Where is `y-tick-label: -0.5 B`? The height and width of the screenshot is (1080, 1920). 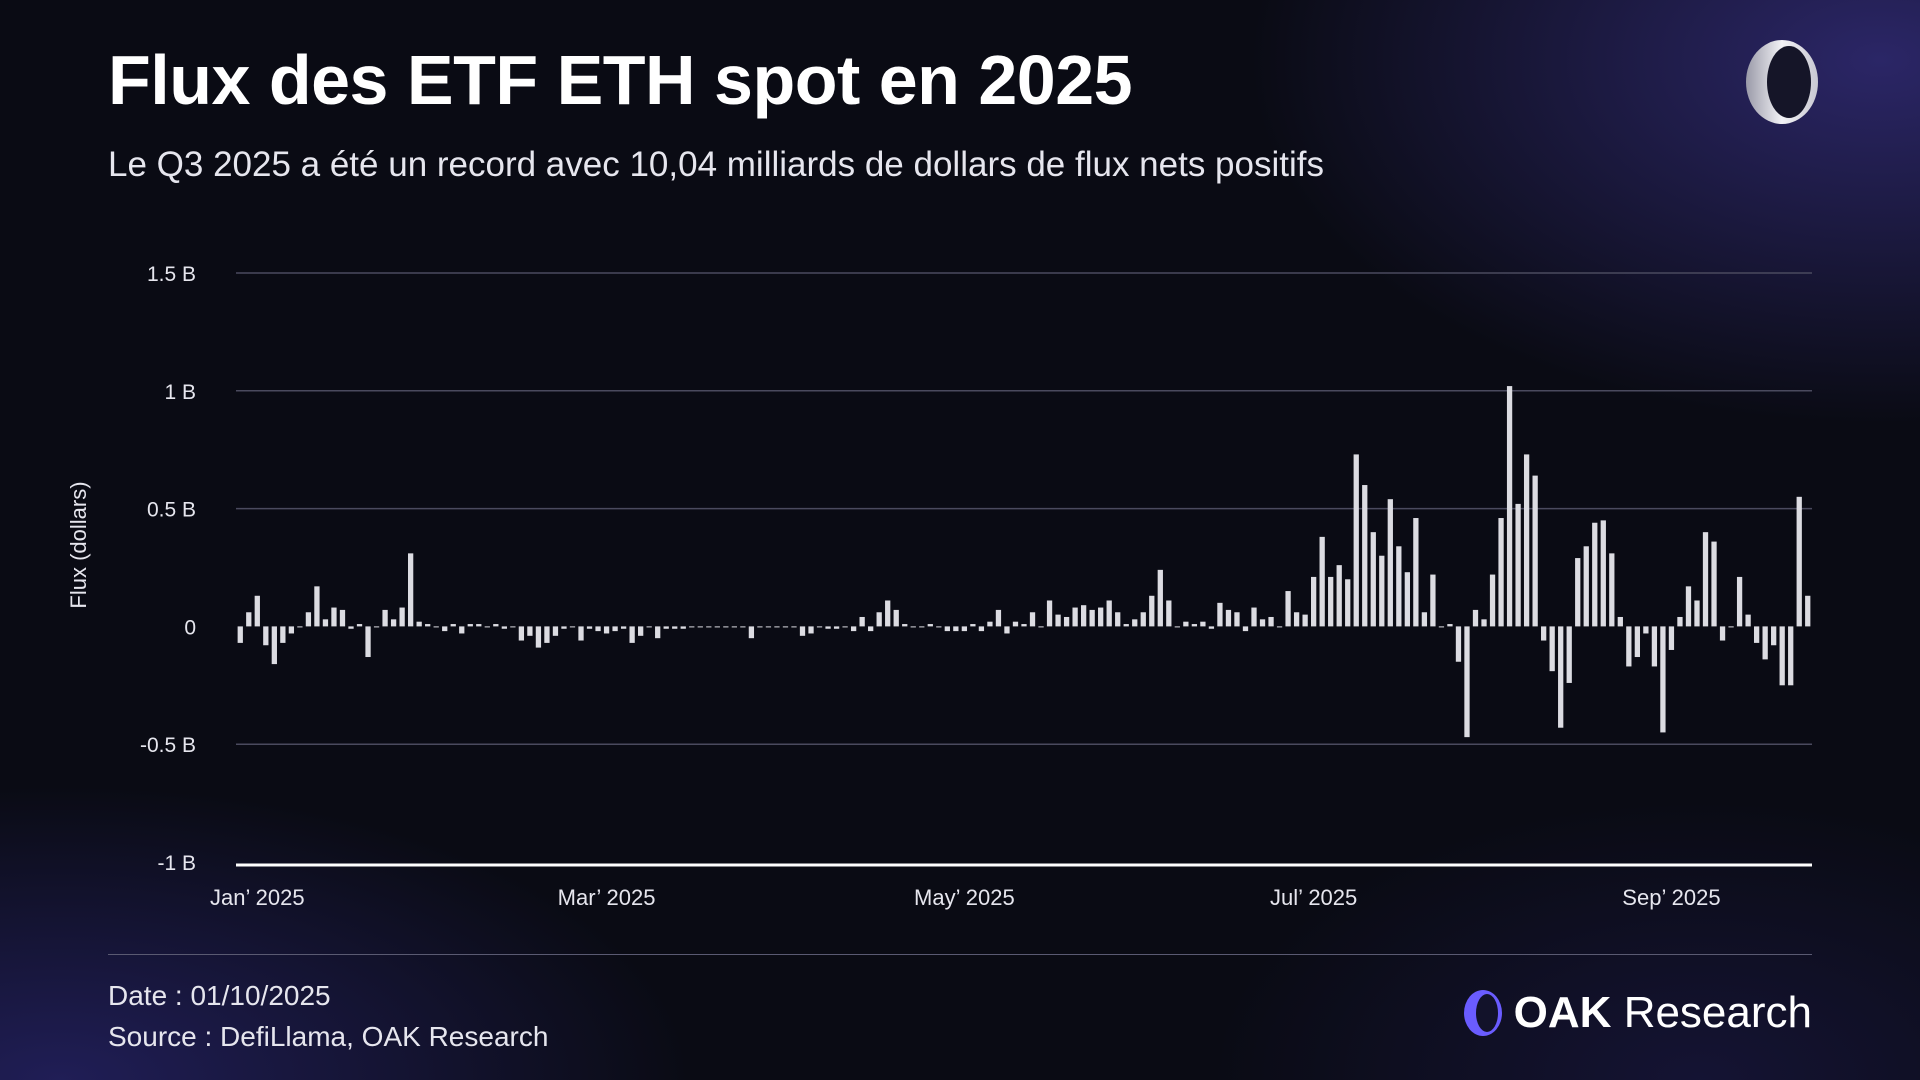
y-tick-label: -0.5 B is located at coordinates (168, 745).